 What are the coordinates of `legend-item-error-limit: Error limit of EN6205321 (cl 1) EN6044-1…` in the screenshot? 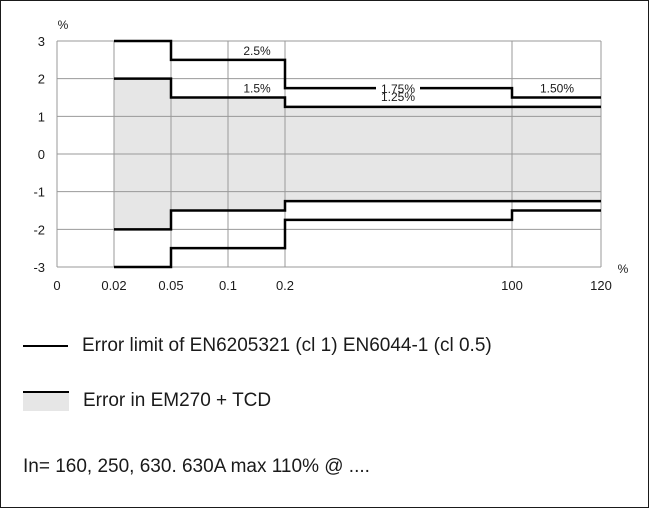 It's located at (257, 346).